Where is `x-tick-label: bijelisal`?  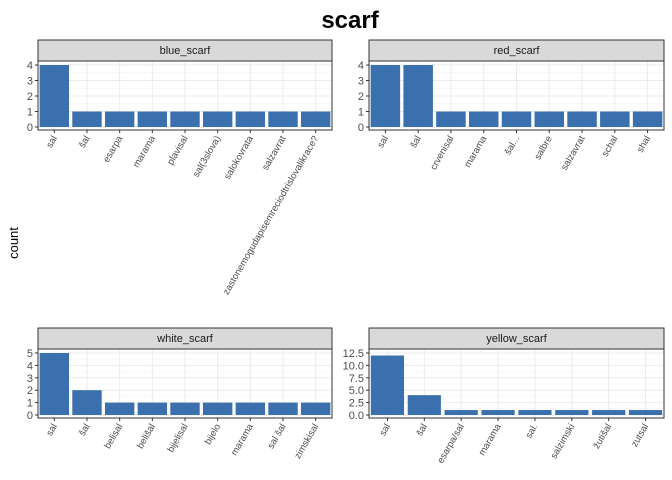
x-tick-label: bijelisal is located at coordinates (177, 438).